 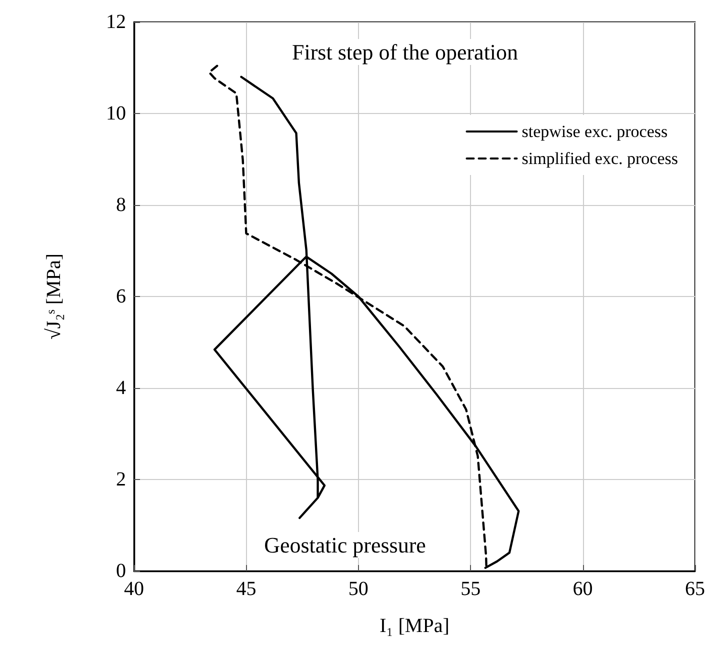 What do you see at coordinates (121, 205) in the screenshot?
I see `y-tick-label: 8` at bounding box center [121, 205].